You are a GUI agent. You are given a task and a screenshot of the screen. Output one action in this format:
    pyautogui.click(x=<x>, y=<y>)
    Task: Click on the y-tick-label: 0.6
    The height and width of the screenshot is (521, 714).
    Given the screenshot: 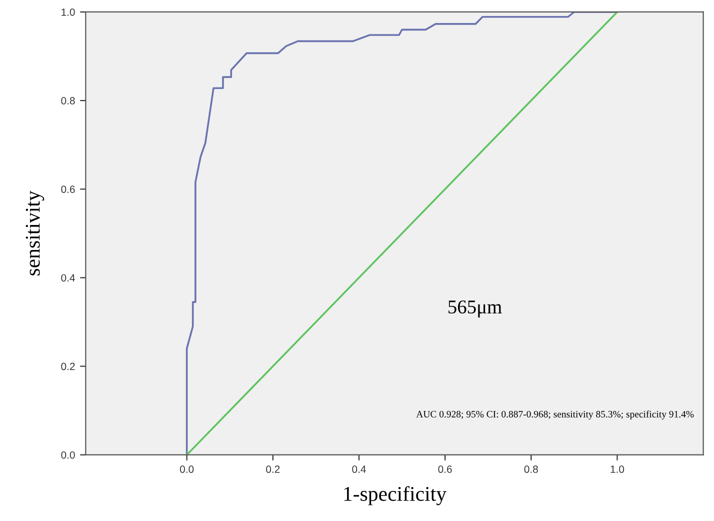 What is the action you would take?
    pyautogui.click(x=68, y=189)
    